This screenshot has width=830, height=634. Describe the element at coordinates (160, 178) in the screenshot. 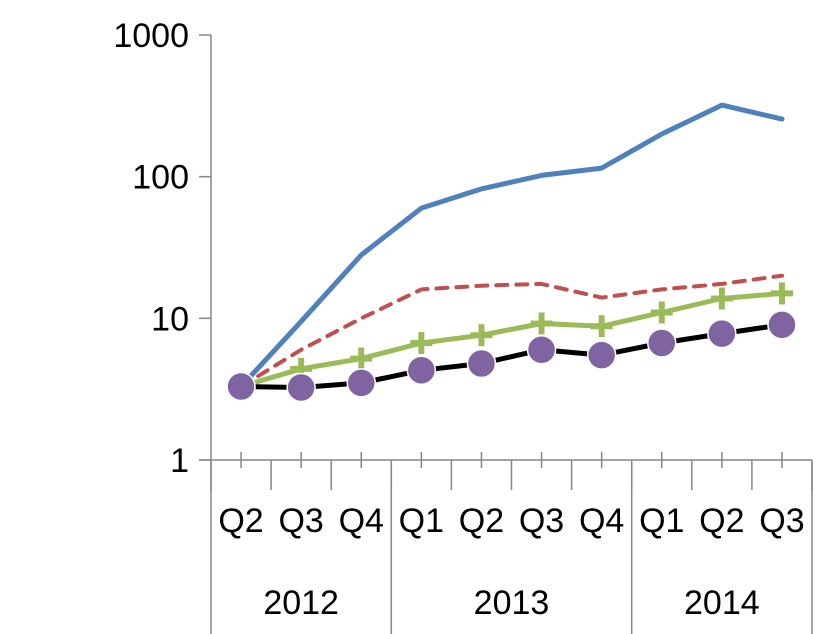

I see `y-tick-label: 100` at that location.